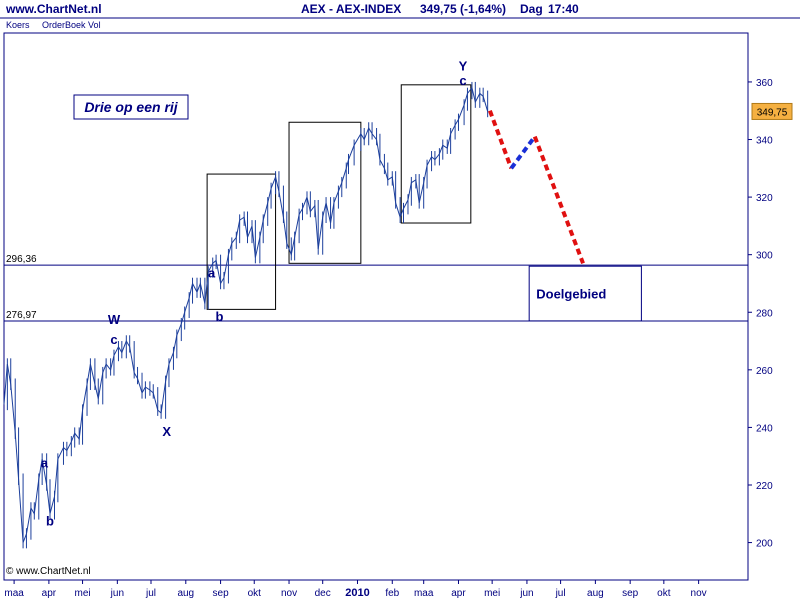 The height and width of the screenshot is (600, 800). I want to click on annotation-title: Drie op een rij, so click(131, 107).